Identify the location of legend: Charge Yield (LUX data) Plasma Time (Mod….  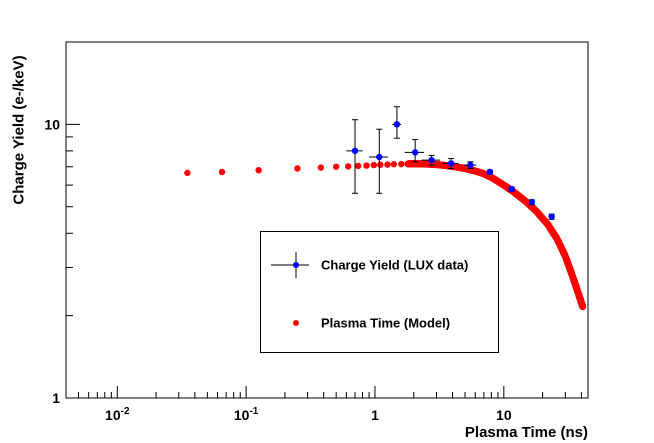
(379, 292).